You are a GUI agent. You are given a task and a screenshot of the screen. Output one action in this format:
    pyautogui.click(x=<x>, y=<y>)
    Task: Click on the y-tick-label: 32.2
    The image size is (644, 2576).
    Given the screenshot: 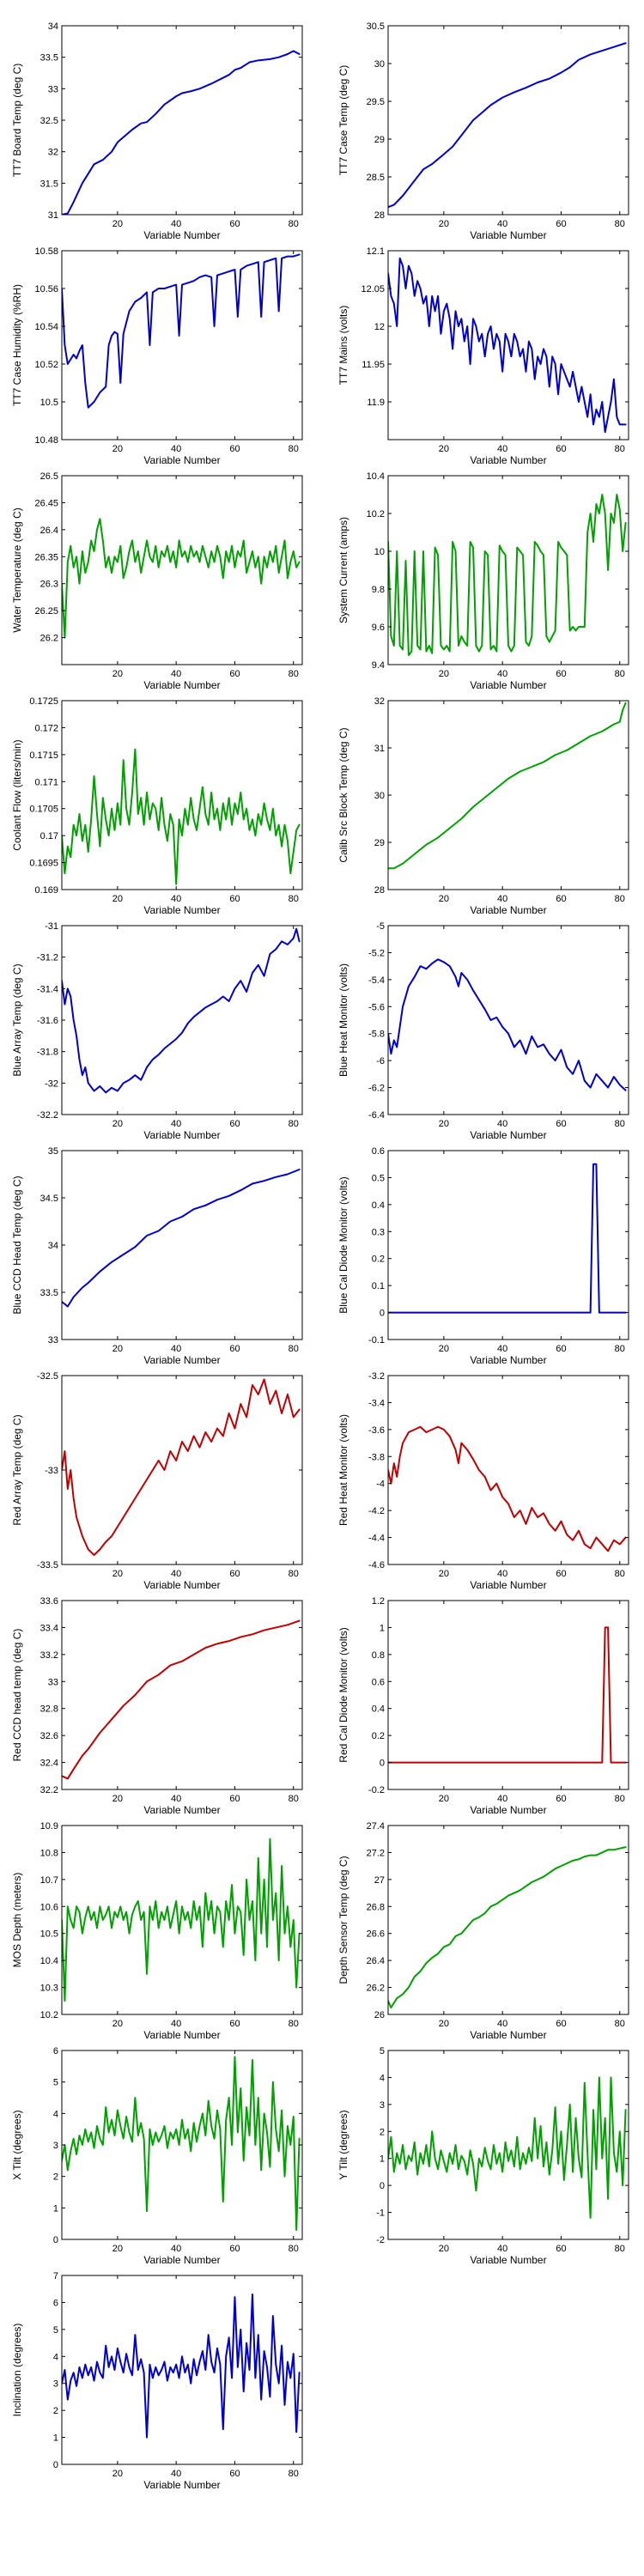 What is the action you would take?
    pyautogui.click(x=49, y=1790)
    